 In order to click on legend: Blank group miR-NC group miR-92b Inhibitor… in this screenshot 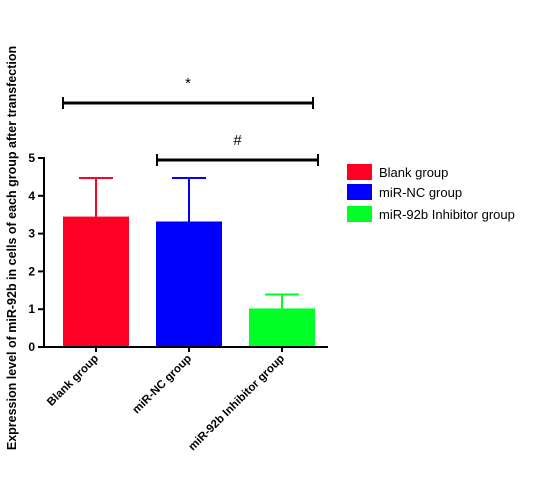, I will do `click(431, 193)`.